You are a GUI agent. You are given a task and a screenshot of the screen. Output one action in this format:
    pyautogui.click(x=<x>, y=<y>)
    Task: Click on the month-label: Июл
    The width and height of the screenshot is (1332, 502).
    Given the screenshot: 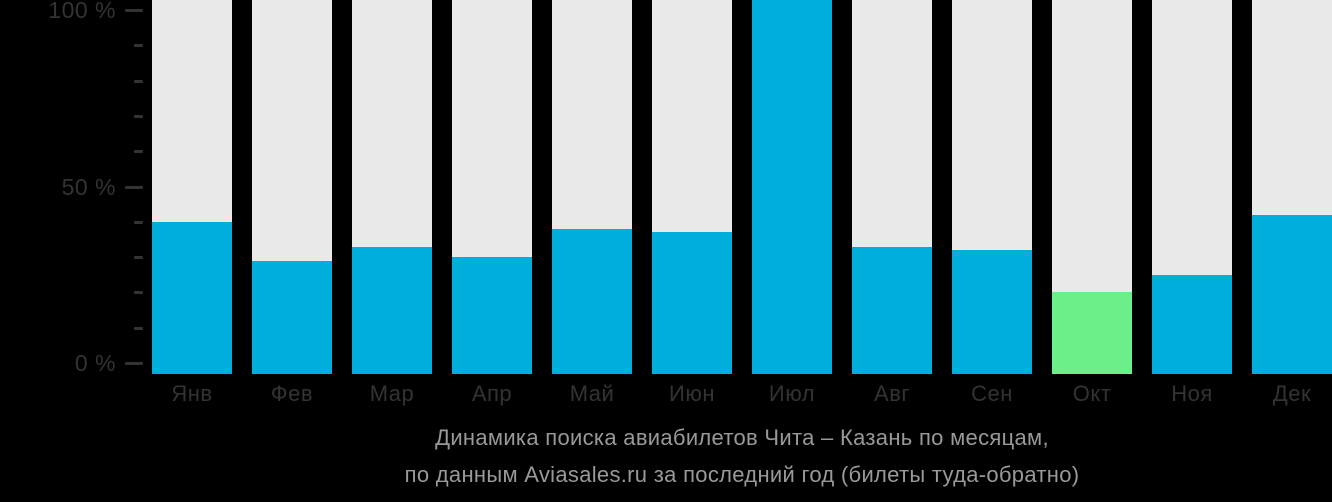 What is the action you would take?
    pyautogui.click(x=792, y=393)
    